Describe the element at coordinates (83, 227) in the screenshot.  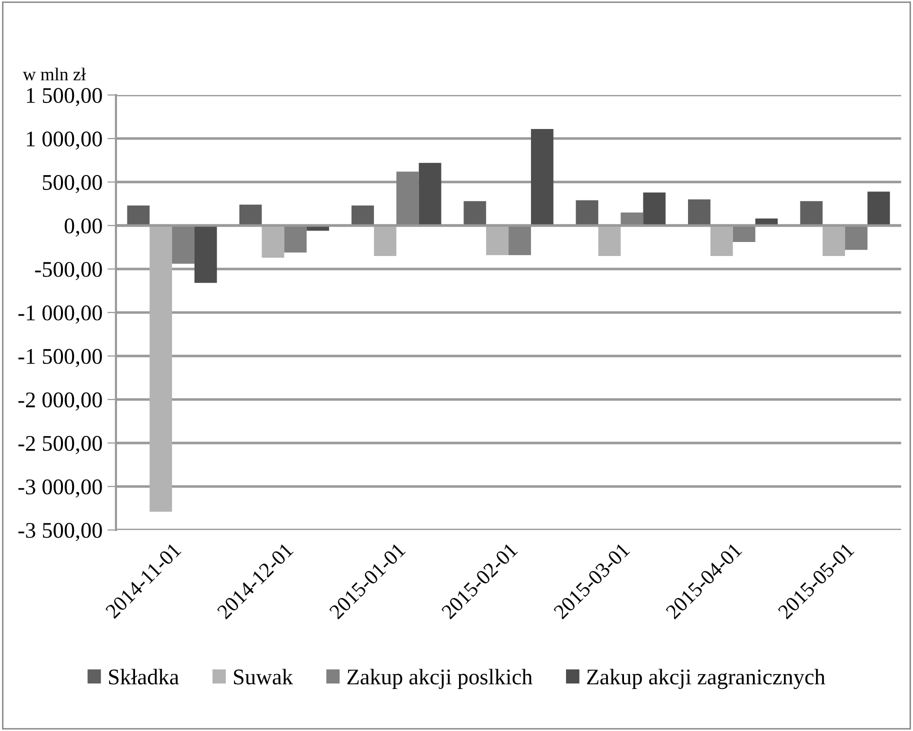
I see `y-tick-label: 0,00` at that location.